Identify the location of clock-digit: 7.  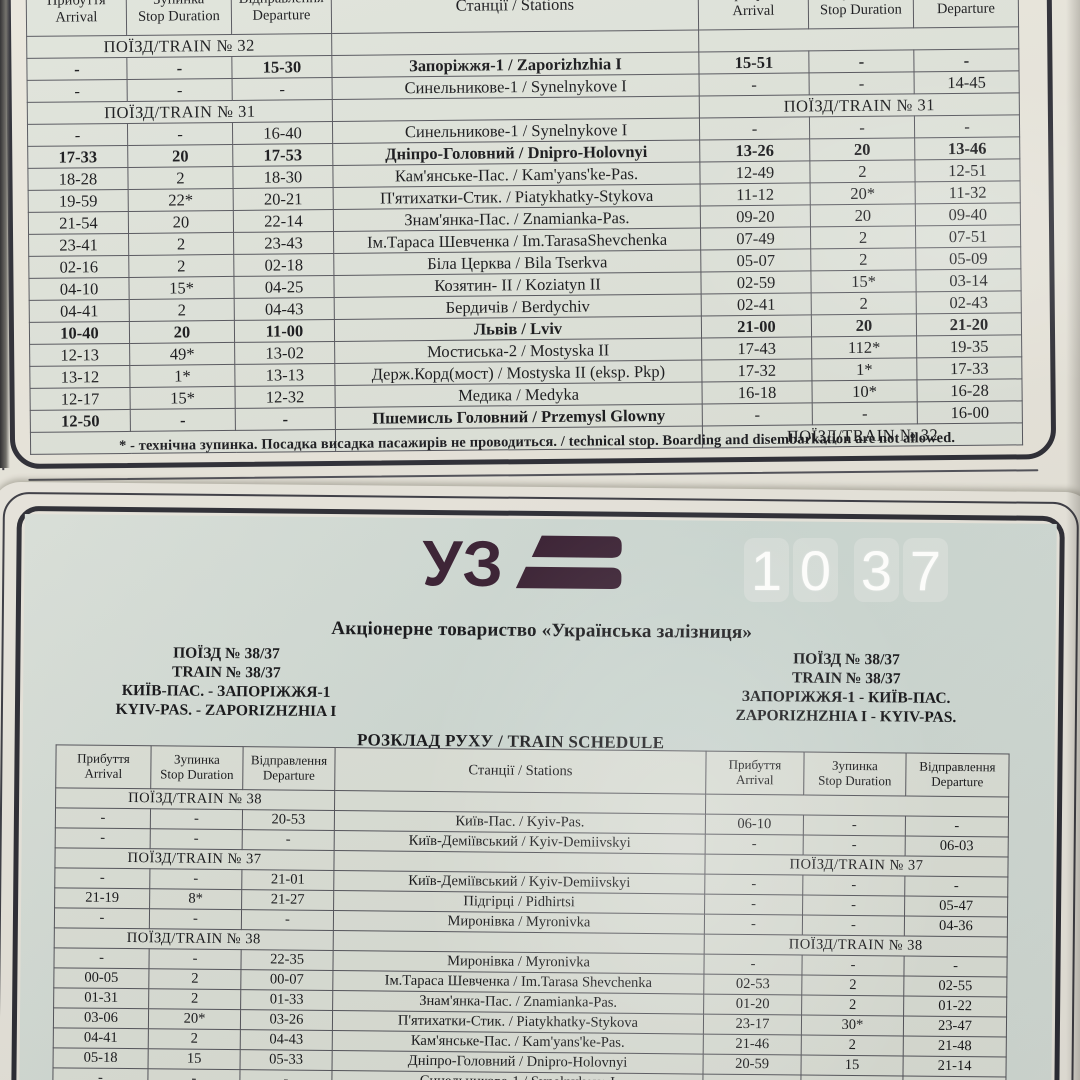
(925, 570).